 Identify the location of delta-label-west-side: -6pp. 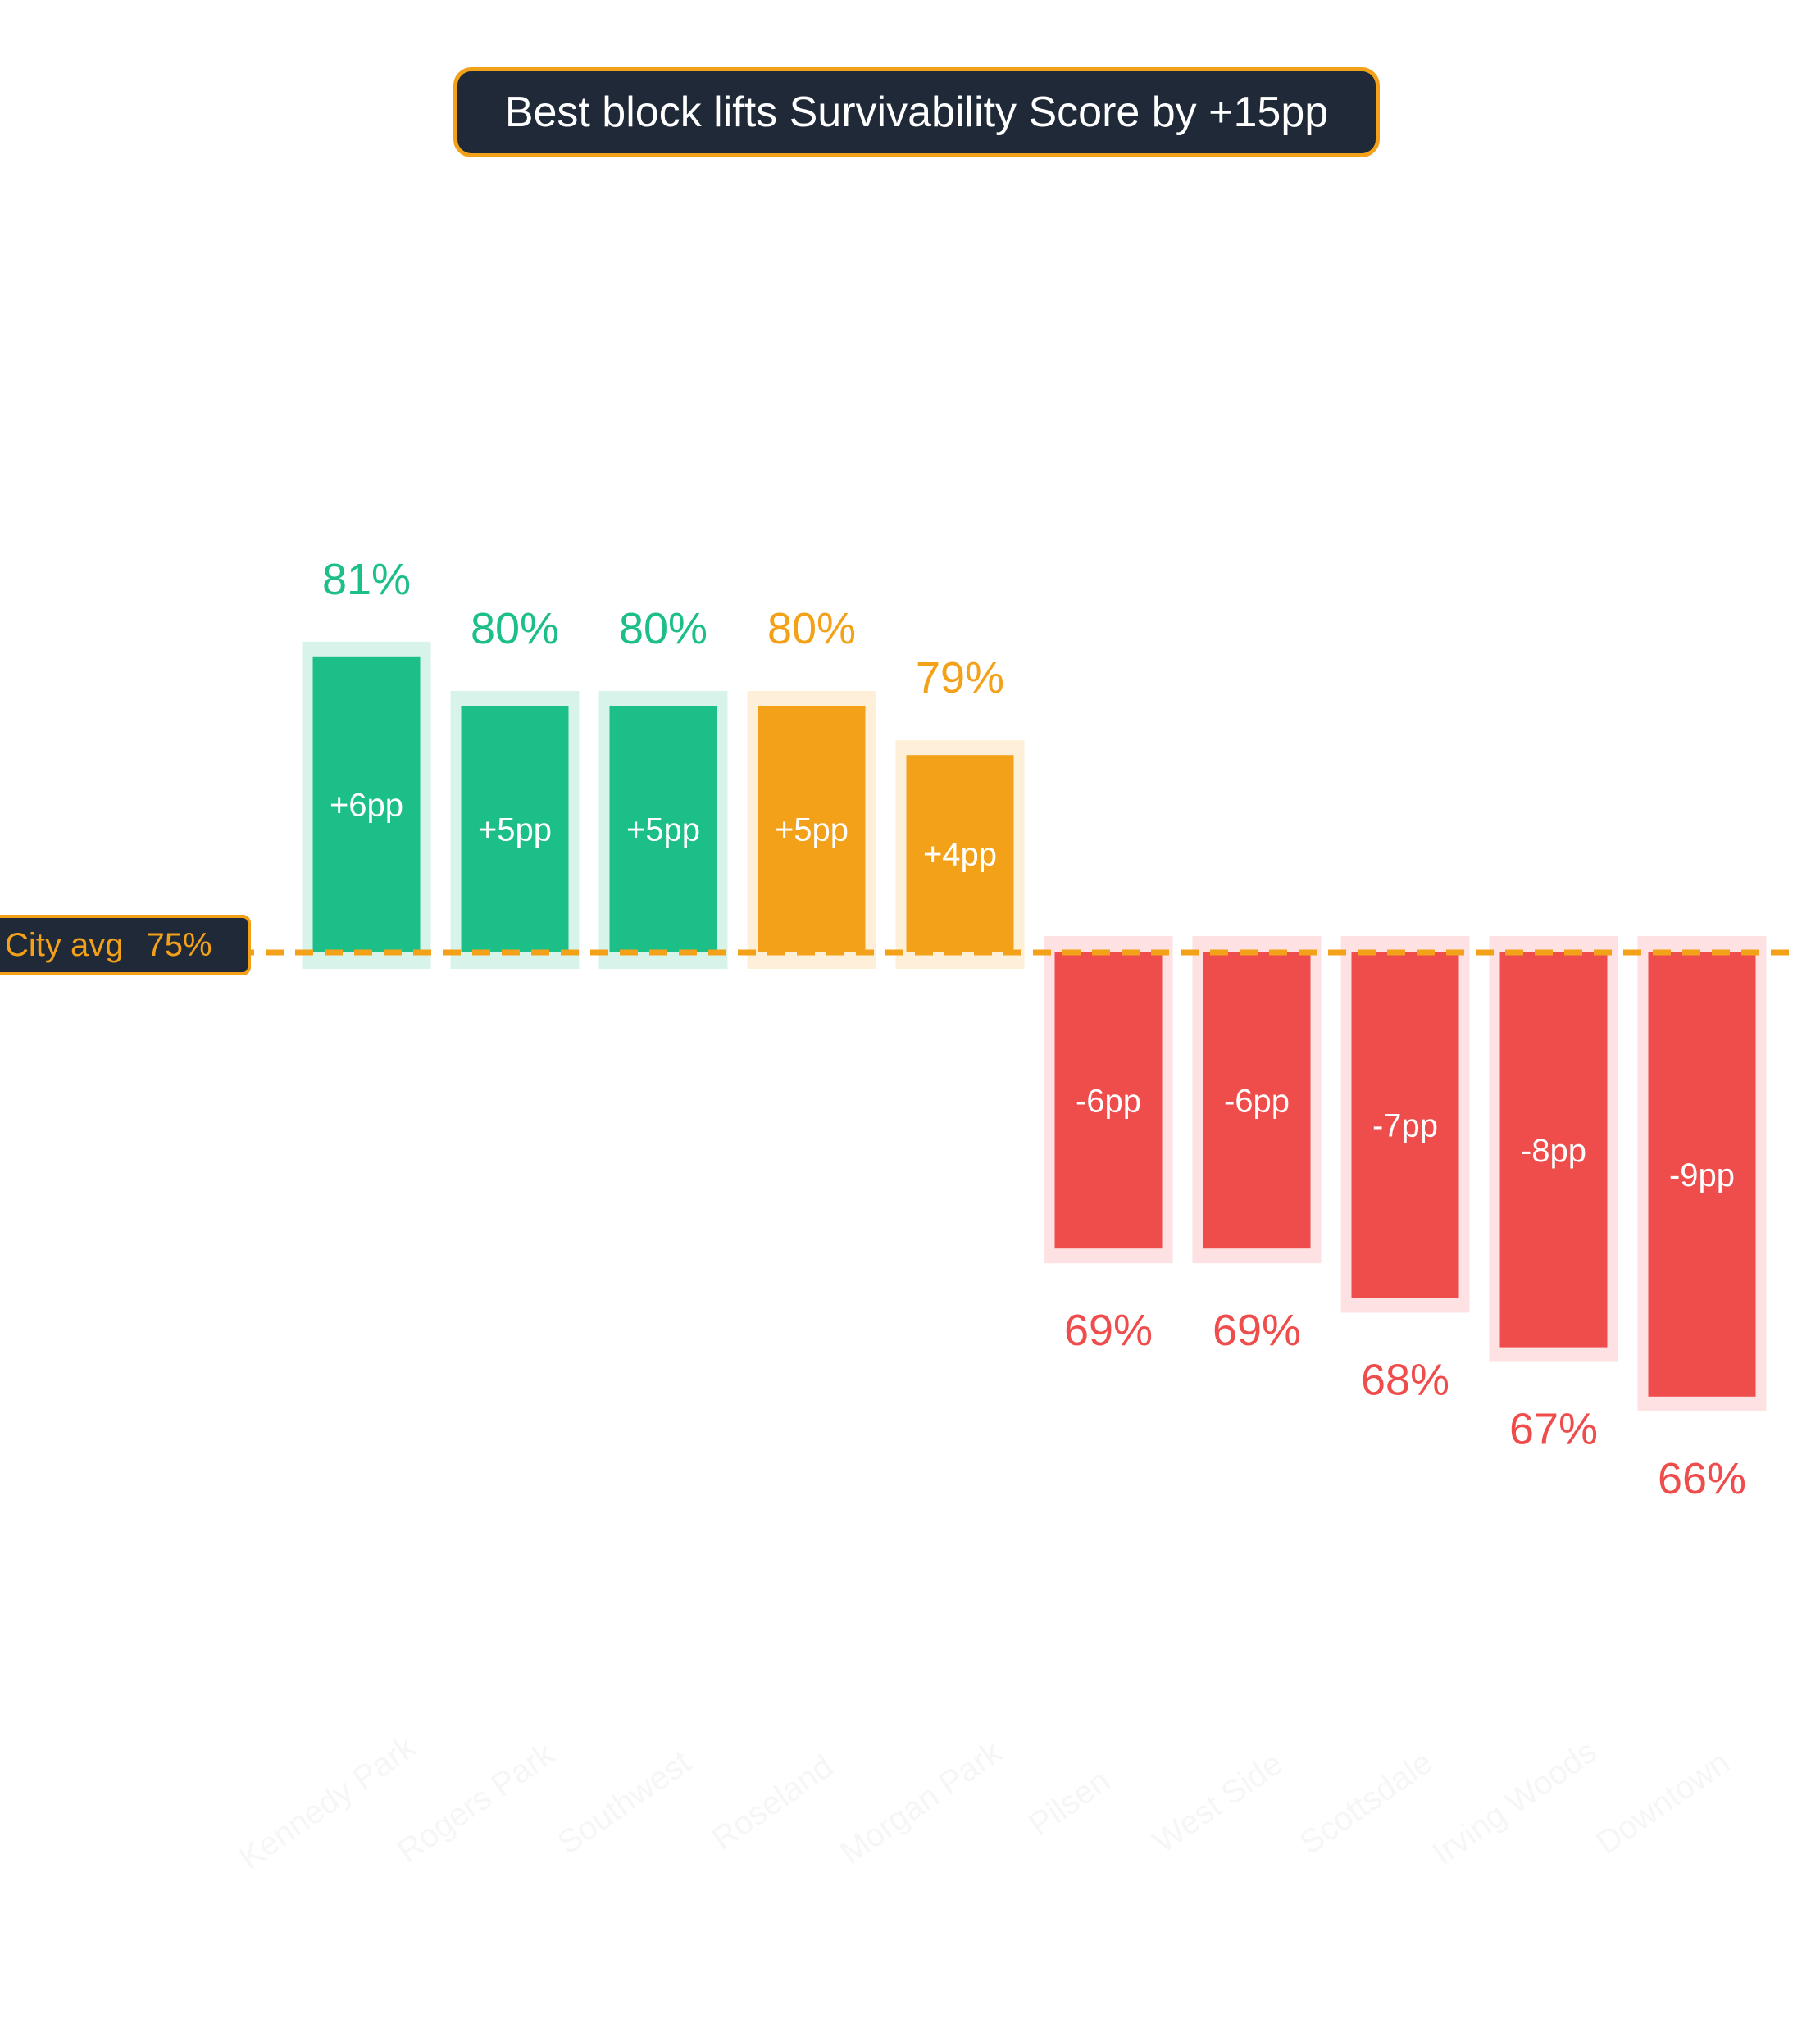
(1257, 1102).